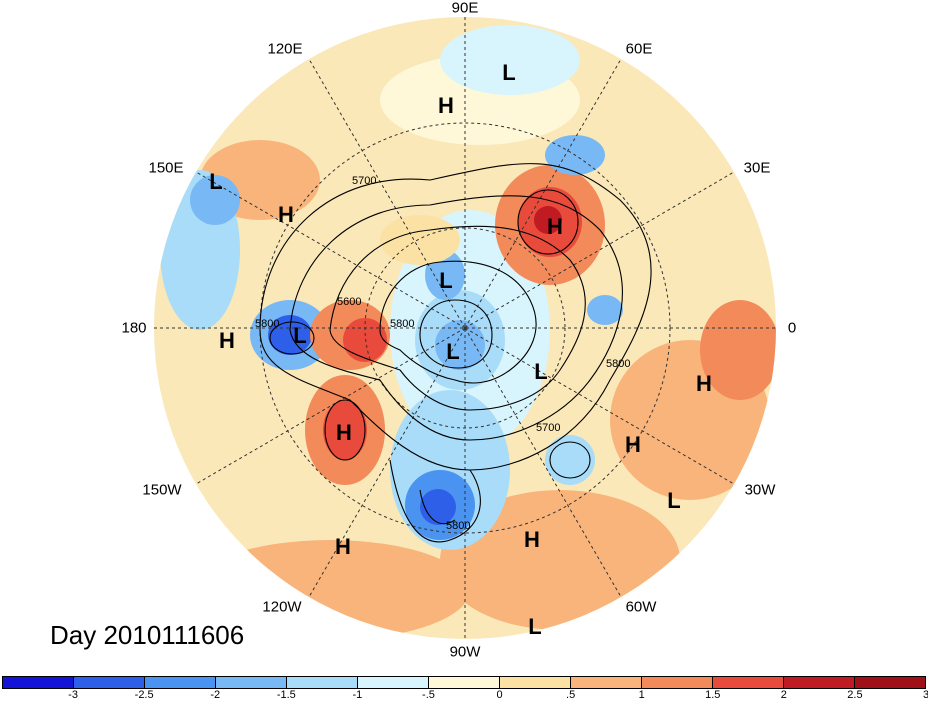 The width and height of the screenshot is (928, 702). Describe the element at coordinates (428, 695) in the screenshot. I see `colorbar-tick-label: -.5` at that location.